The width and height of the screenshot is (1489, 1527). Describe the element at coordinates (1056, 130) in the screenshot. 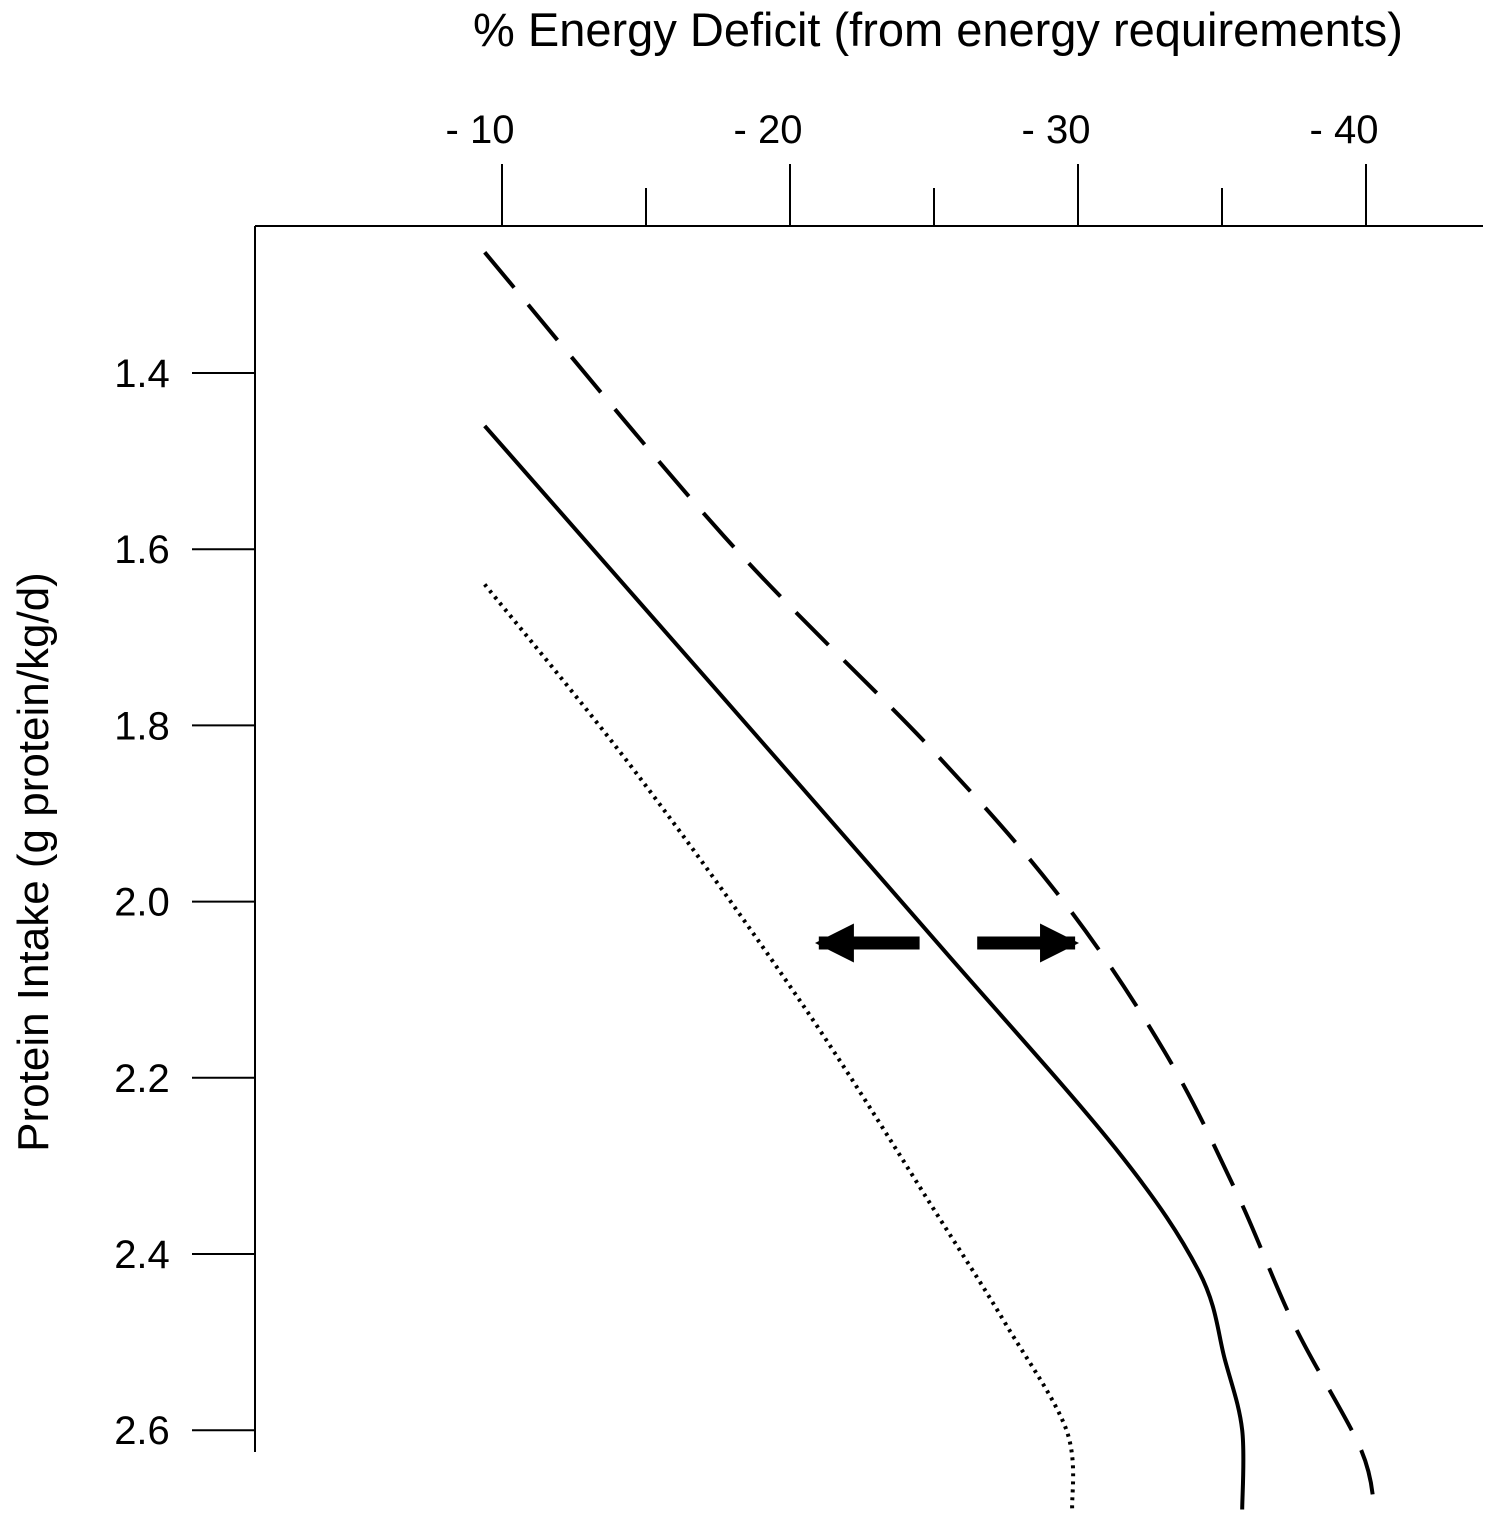

I see `x-tick-label: - 30` at that location.